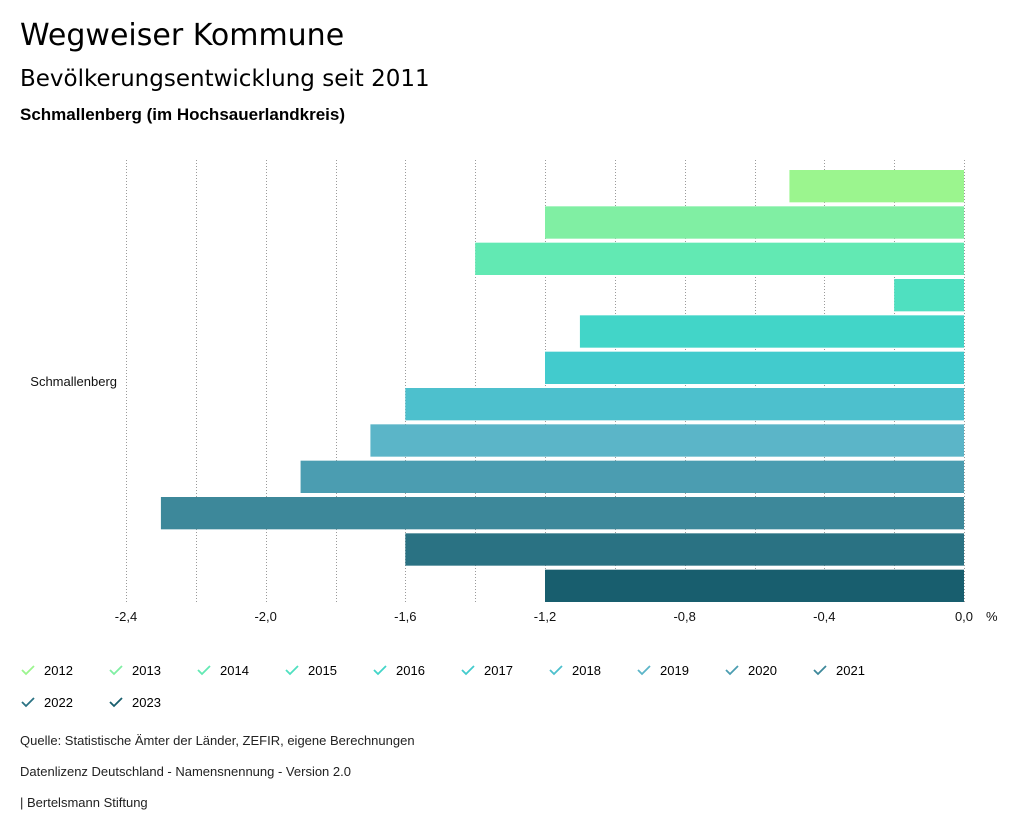 The image size is (1024, 835). What do you see at coordinates (876, 186) in the screenshot?
I see `bar-2012` at bounding box center [876, 186].